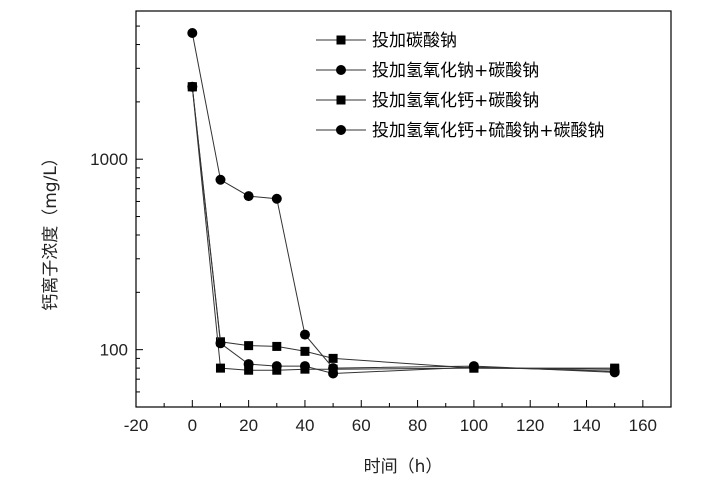  I want to click on x-tick-label: 0, so click(192, 425).